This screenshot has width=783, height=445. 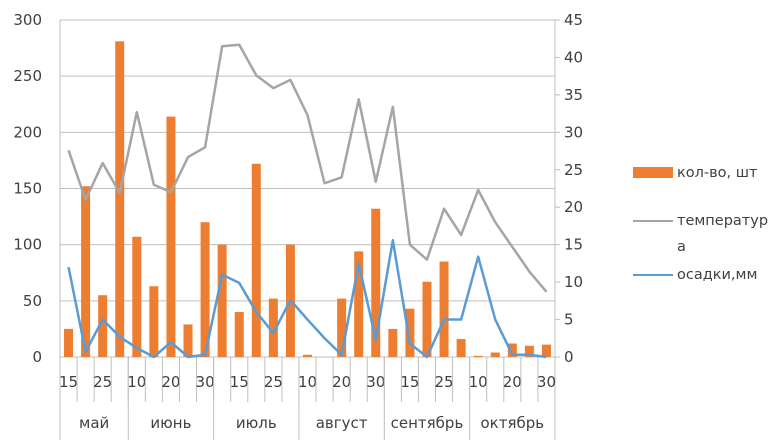 What do you see at coordinates (717, 173) in the screenshot?
I see `legend-label: кол-во, шт` at bounding box center [717, 173].